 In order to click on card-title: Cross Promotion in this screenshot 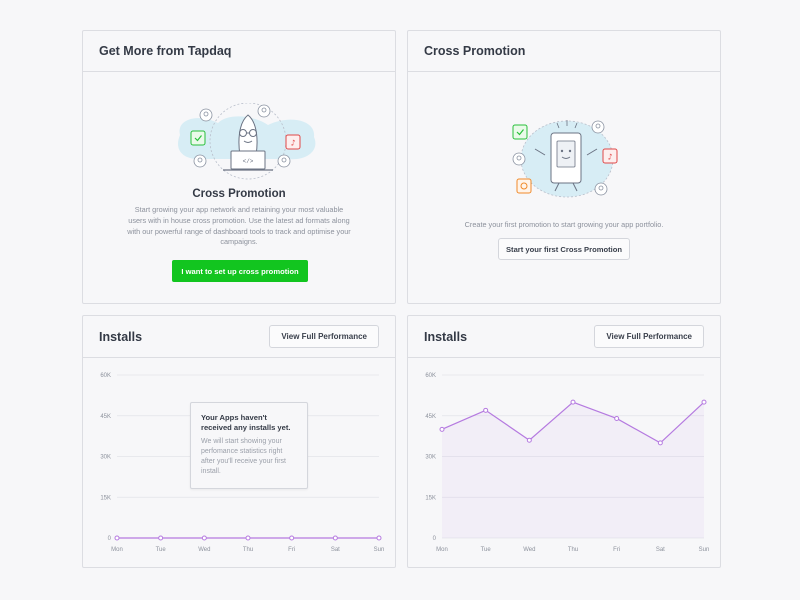, I will do `click(564, 51)`.